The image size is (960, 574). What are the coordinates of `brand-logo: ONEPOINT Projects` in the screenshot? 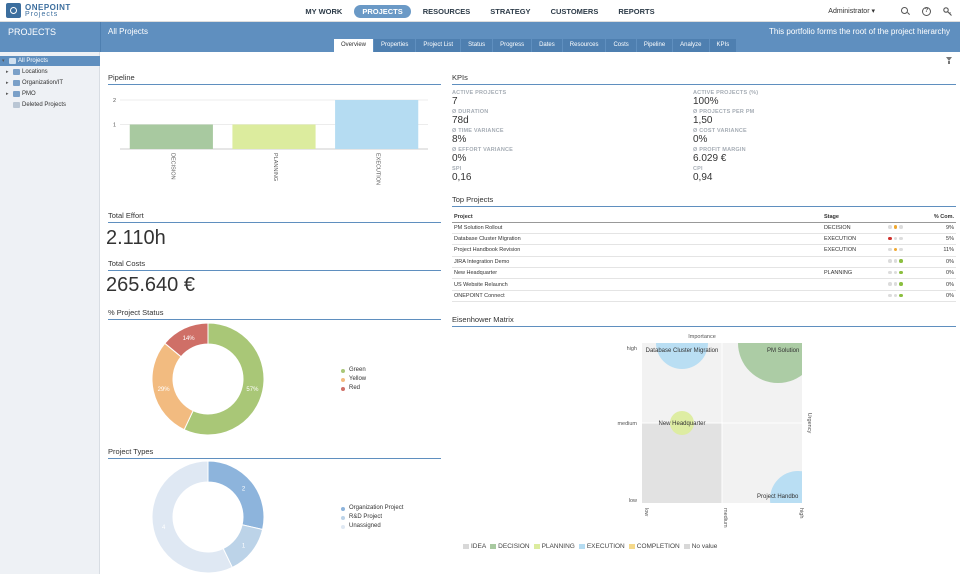 It's located at (38, 10).